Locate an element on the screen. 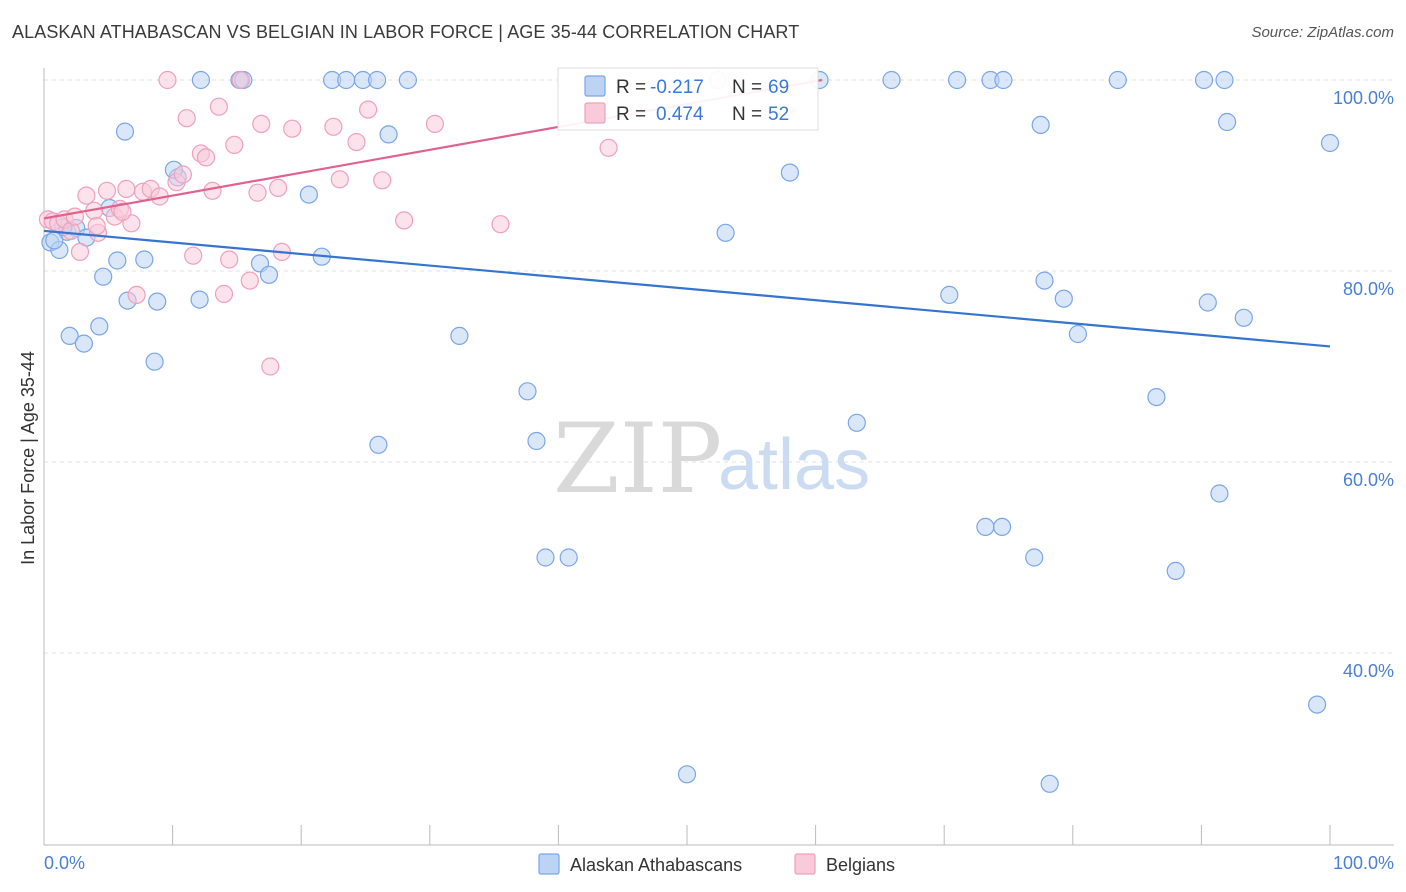 This screenshot has width=1406, height=892. trend-line-athabascan is located at coordinates (687, 288).